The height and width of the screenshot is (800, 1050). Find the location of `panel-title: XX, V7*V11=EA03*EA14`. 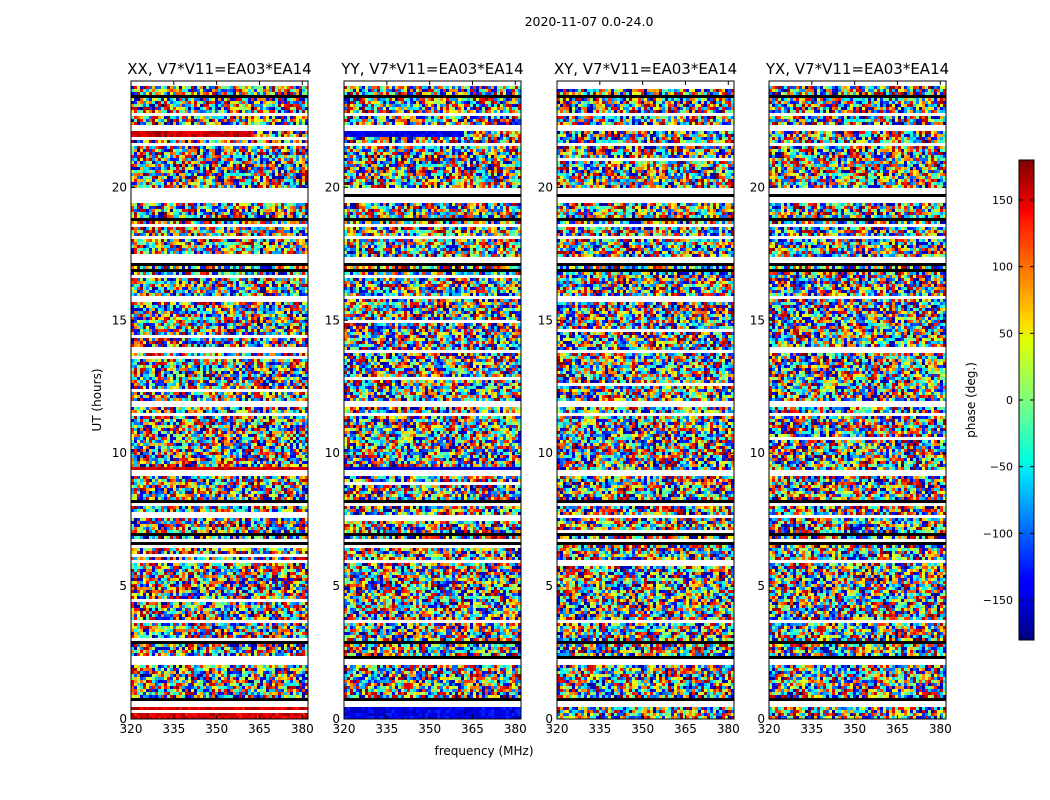

panel-title: XX, V7*V11=EA03*EA14 is located at coordinates (219, 69).